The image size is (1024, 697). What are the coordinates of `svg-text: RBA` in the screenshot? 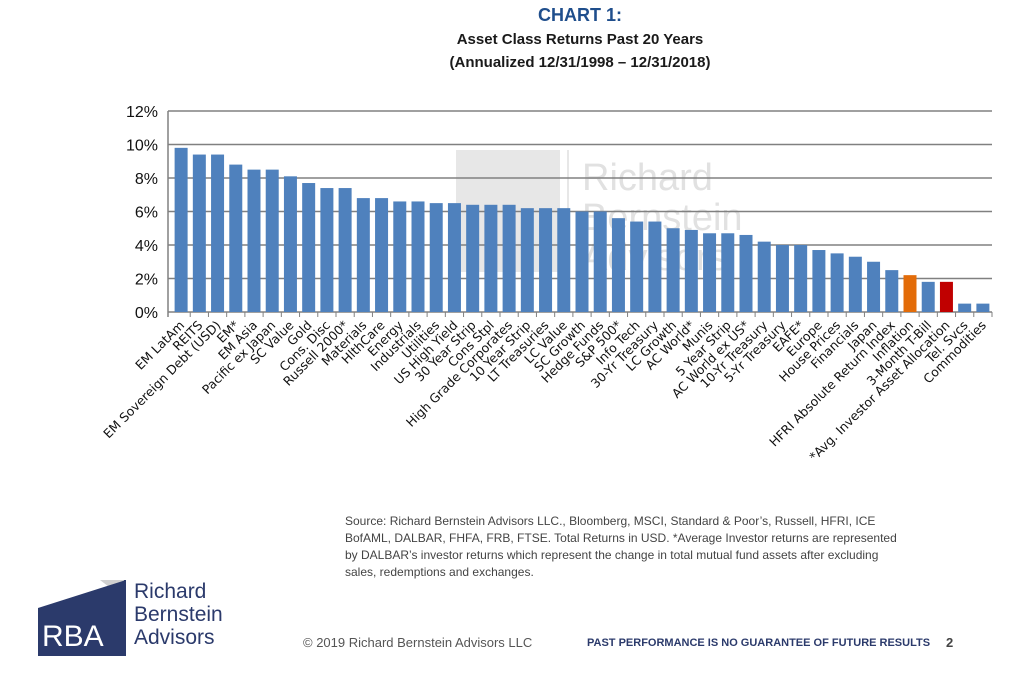 It's located at (73, 636).